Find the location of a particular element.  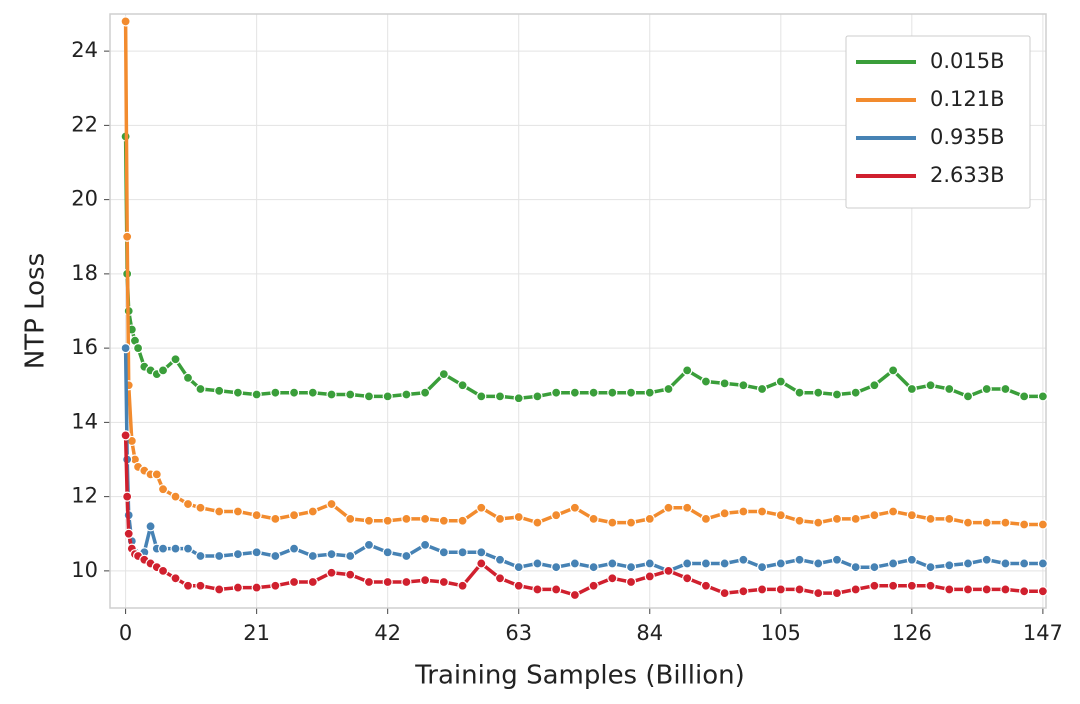

x-tick-label: 63 is located at coordinates (518, 633).